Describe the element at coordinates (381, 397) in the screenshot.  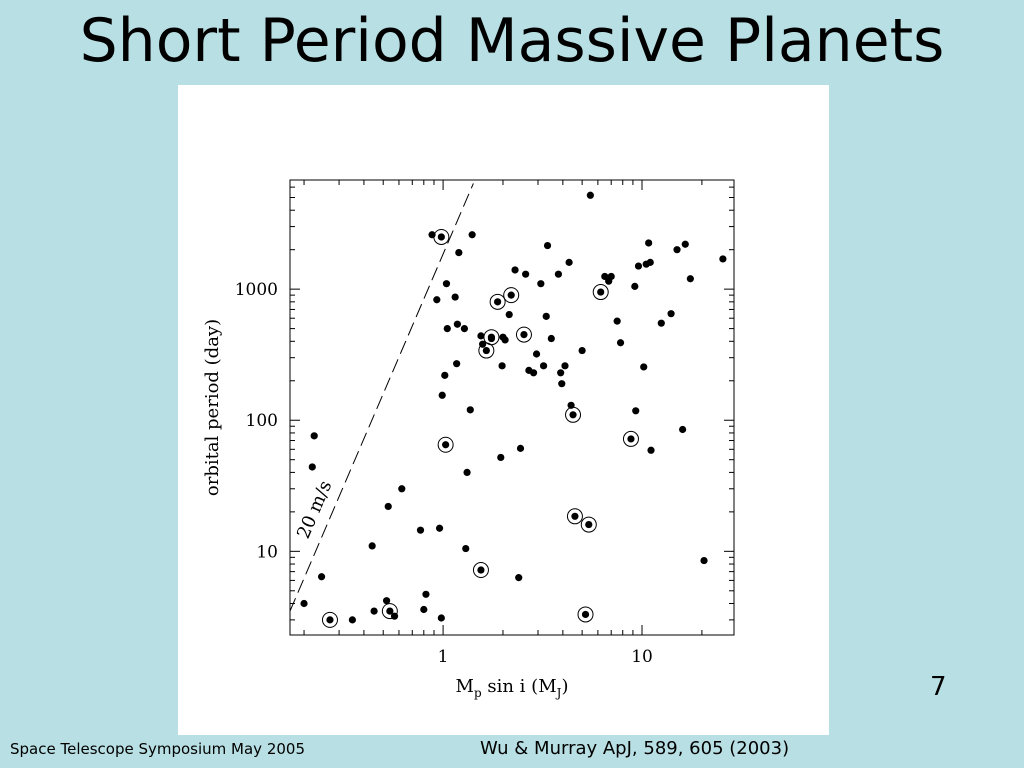
I see `reference-line` at that location.